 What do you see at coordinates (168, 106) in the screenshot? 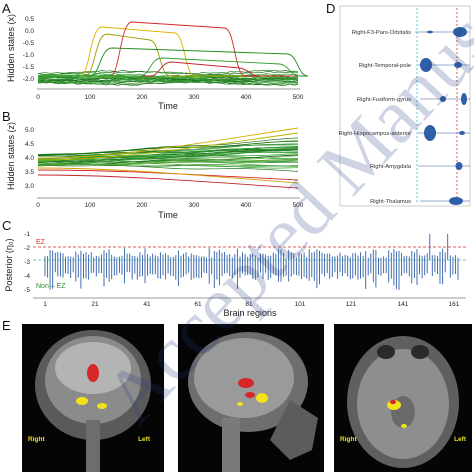
I see `panel-a-xlabel: Time` at bounding box center [168, 106].